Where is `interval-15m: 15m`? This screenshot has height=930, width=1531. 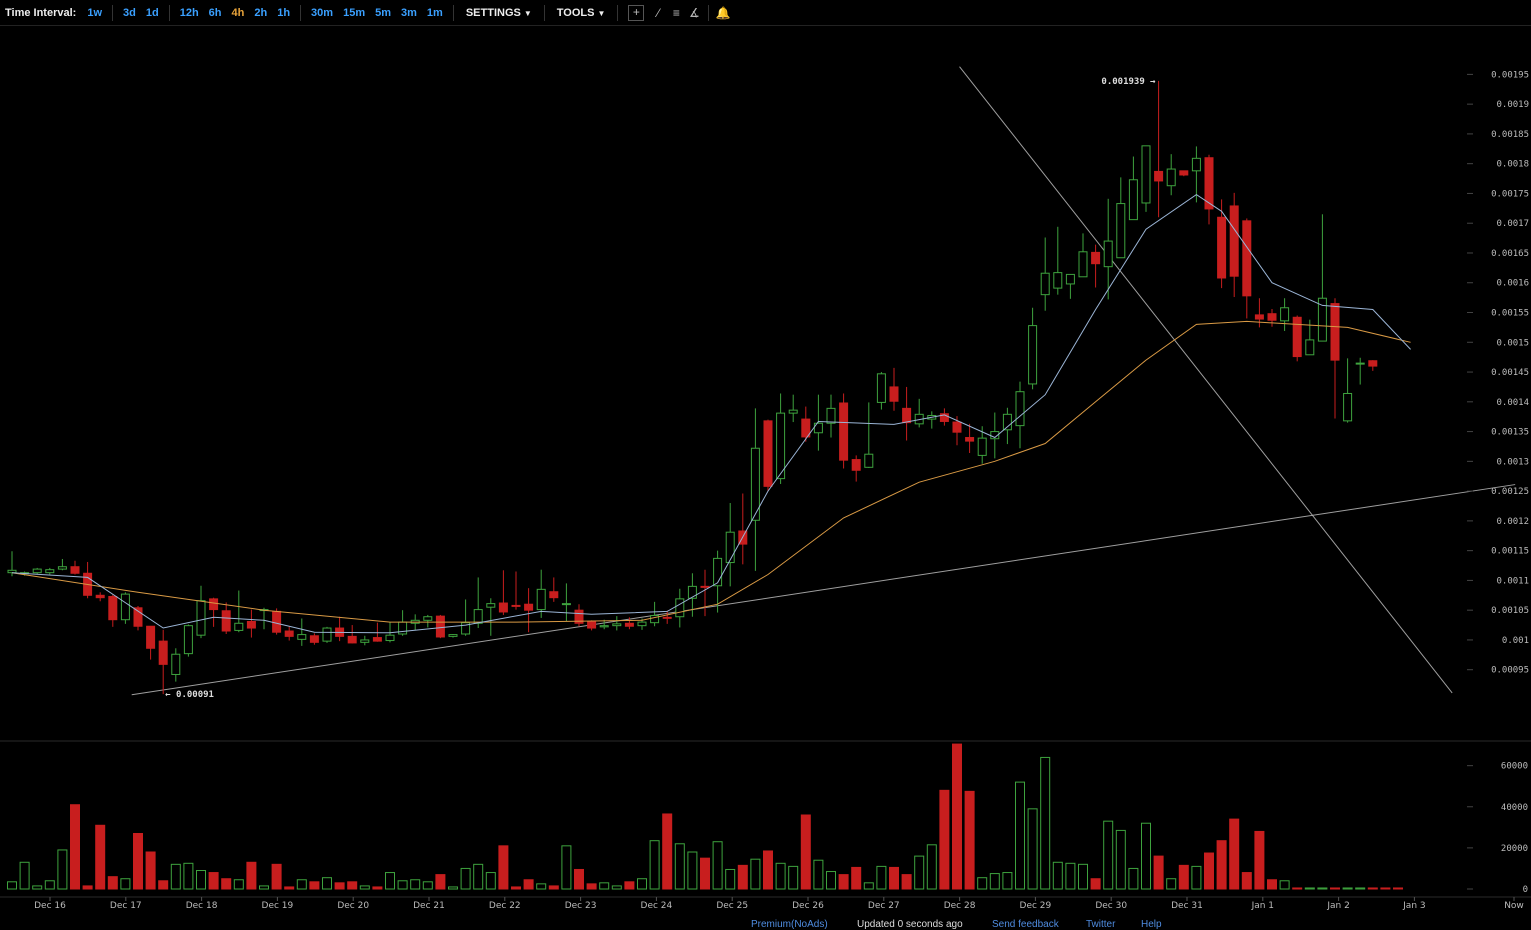
interval-15m: 15m is located at coordinates (354, 12).